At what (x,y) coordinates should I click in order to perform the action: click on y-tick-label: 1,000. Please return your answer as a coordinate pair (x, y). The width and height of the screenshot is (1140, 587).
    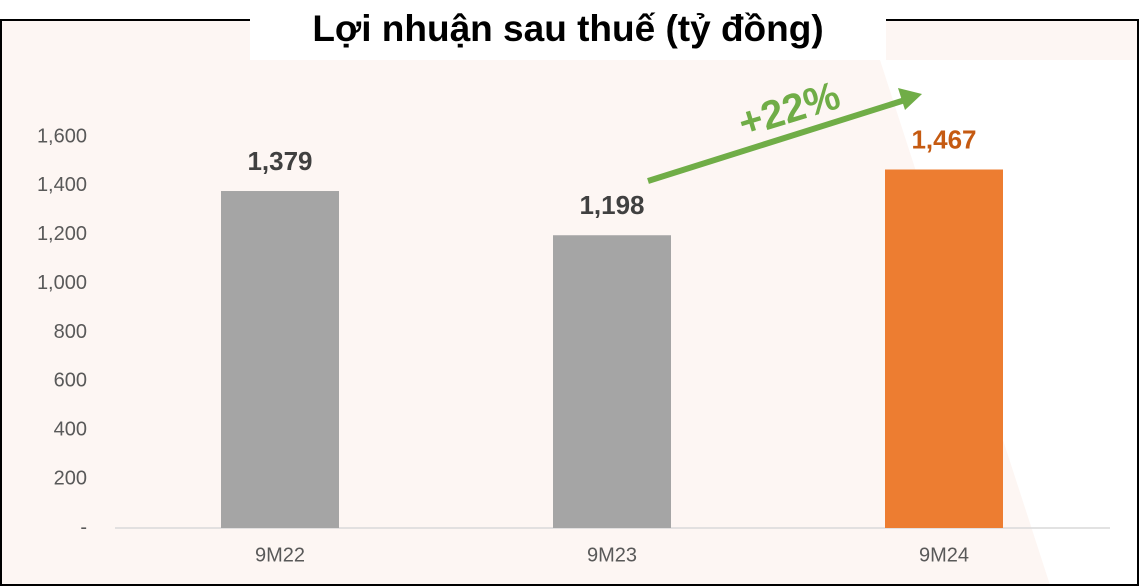
    Looking at the image, I should click on (62, 283).